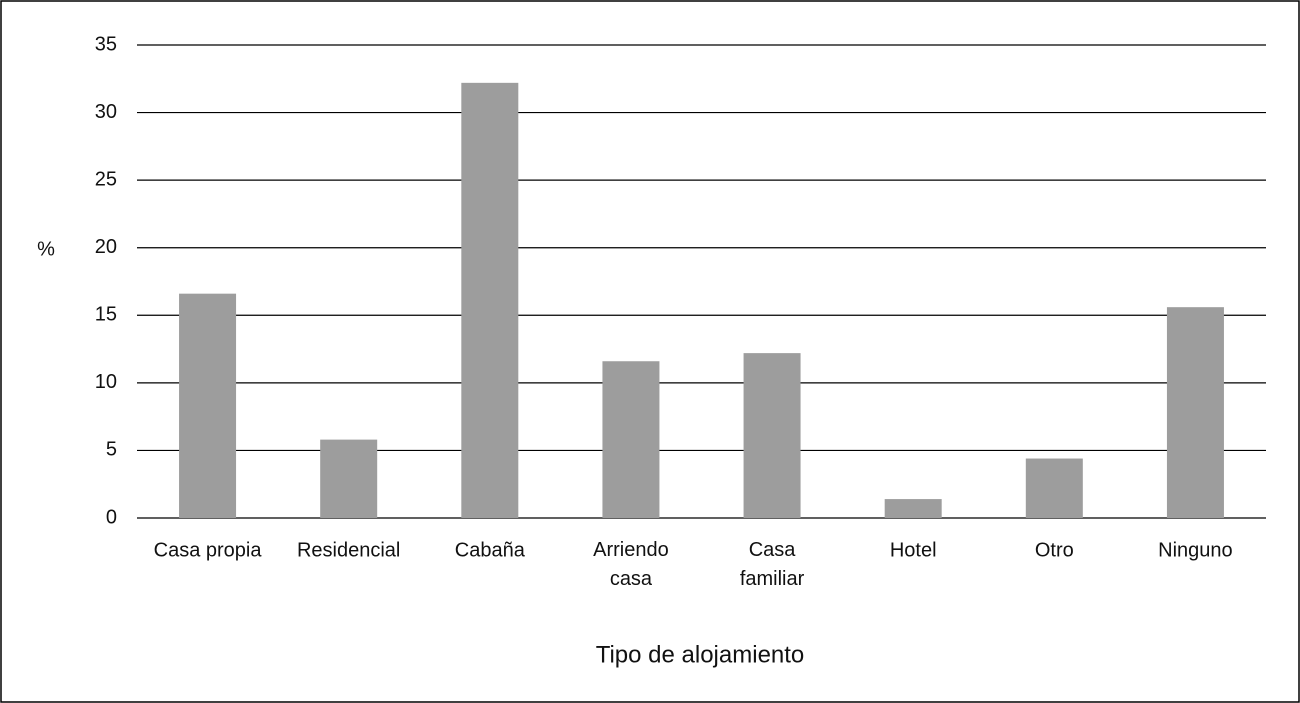 This screenshot has height=703, width=1300. Describe the element at coordinates (631, 564) in the screenshot. I see `x-tick-label: Arriendo casa` at that location.